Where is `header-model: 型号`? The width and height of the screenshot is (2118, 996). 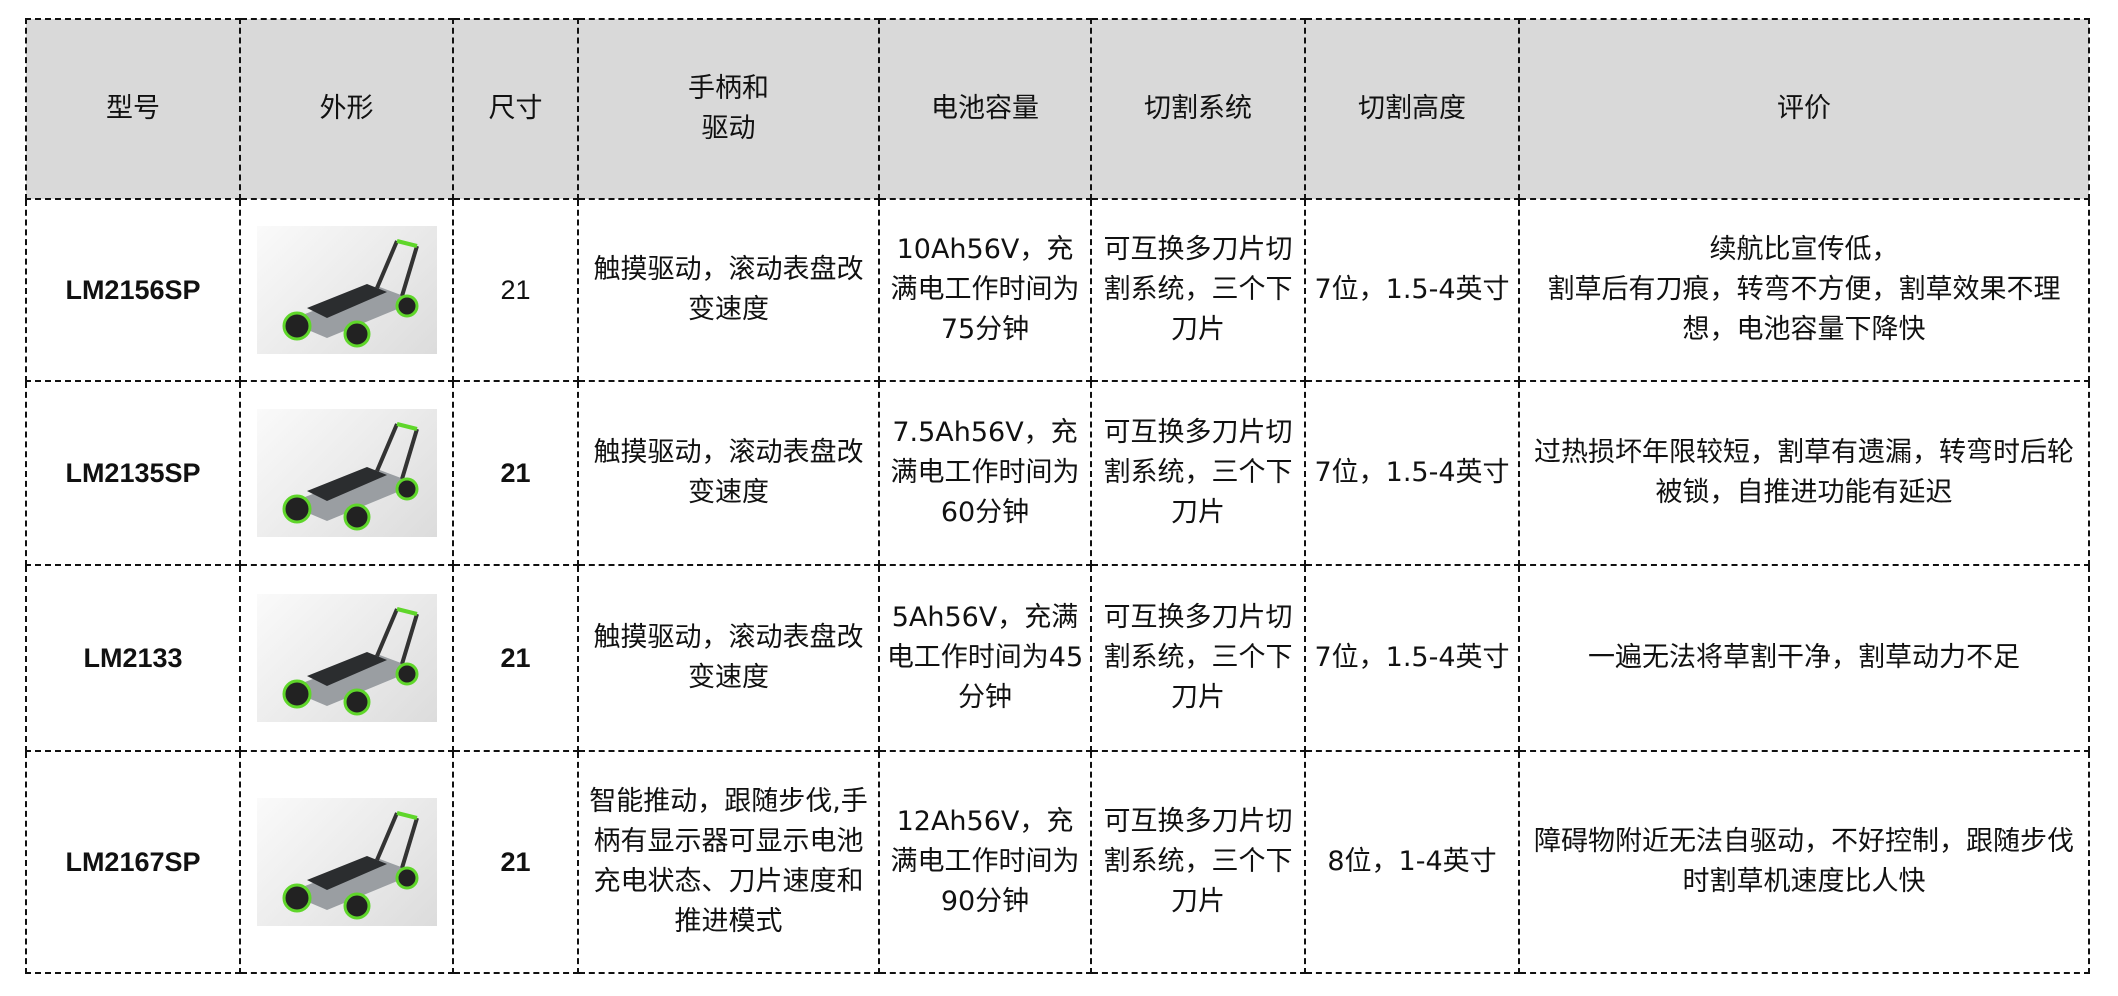 header-model: 型号 is located at coordinates (133, 109).